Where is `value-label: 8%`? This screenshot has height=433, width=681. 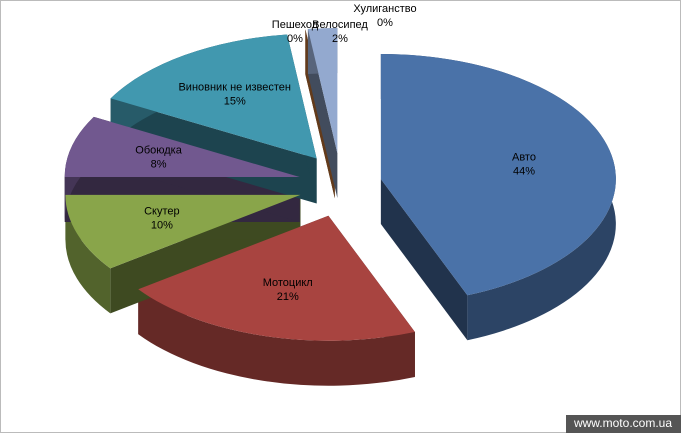
value-label: 8% is located at coordinates (159, 165).